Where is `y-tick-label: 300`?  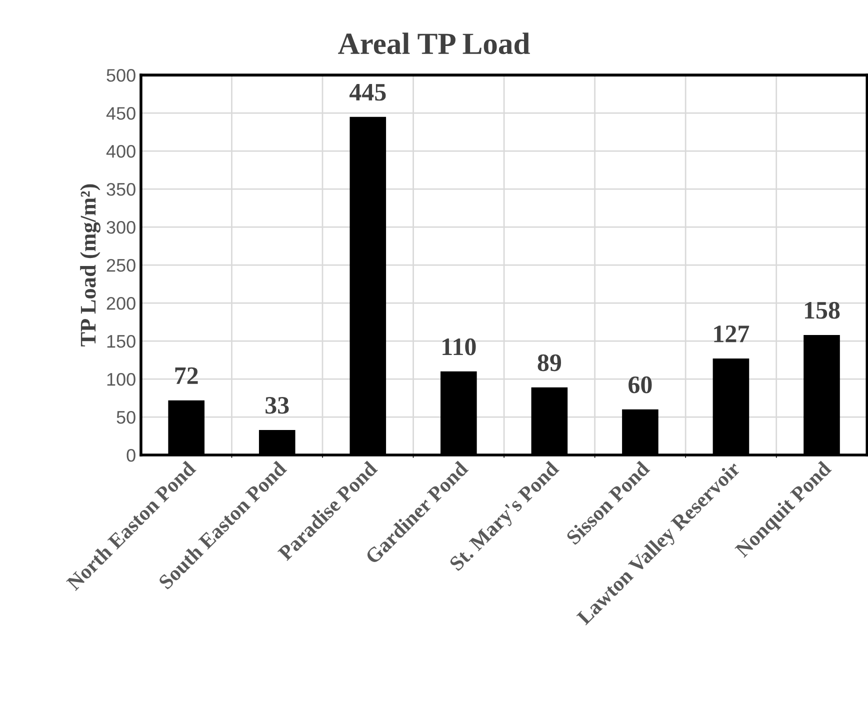 y-tick-label: 300 is located at coordinates (121, 227).